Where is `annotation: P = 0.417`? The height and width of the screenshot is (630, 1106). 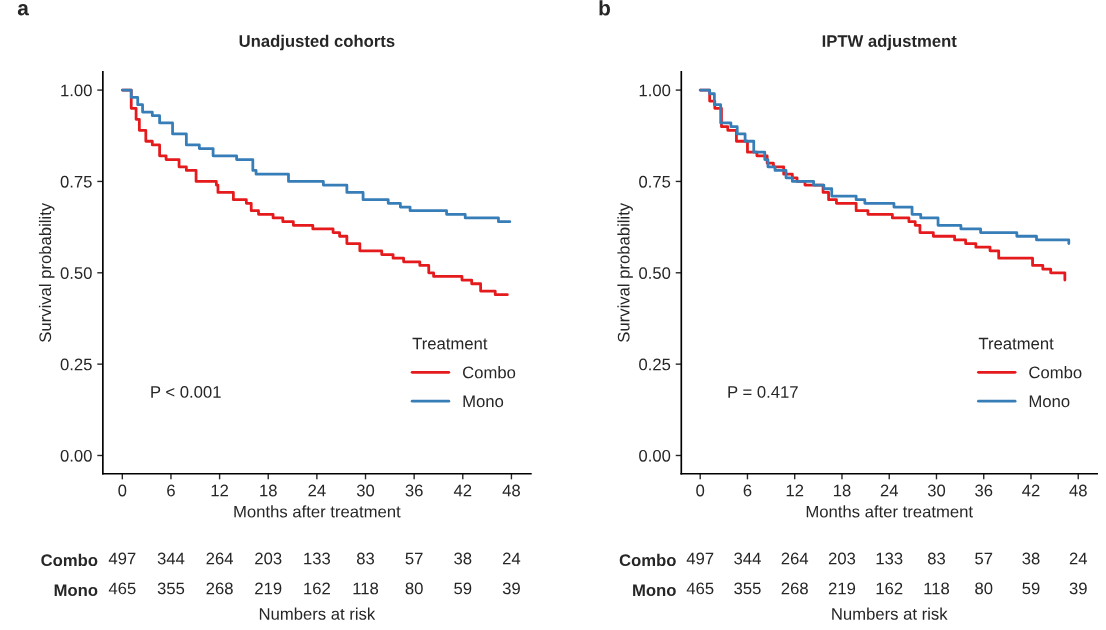 annotation: P = 0.417 is located at coordinates (763, 392).